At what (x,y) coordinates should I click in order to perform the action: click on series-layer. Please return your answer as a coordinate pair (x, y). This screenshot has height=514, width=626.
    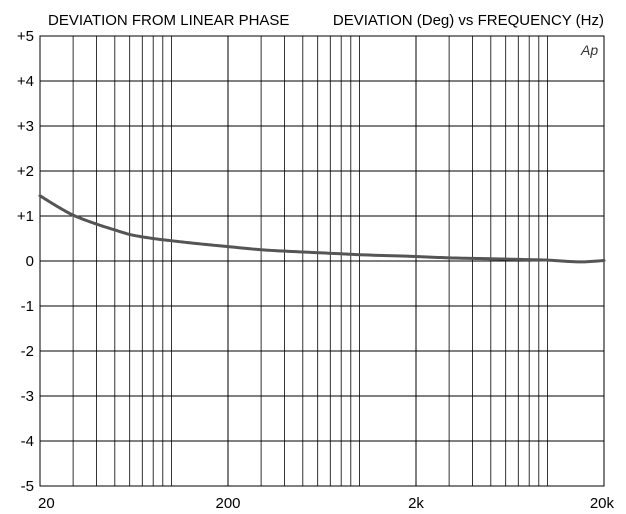
    Looking at the image, I should click on (322, 229).